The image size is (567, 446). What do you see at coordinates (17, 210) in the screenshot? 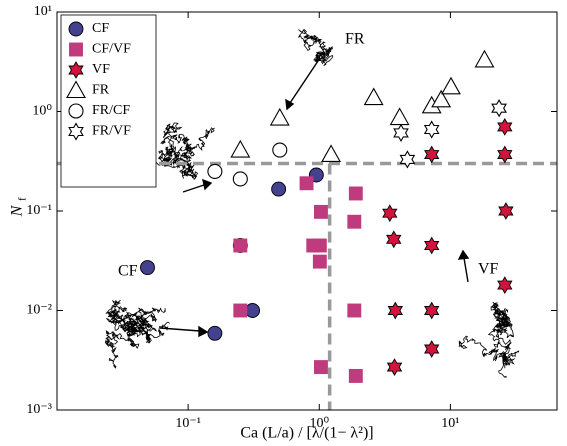
I see `y-axis-label-main: N` at bounding box center [17, 210].